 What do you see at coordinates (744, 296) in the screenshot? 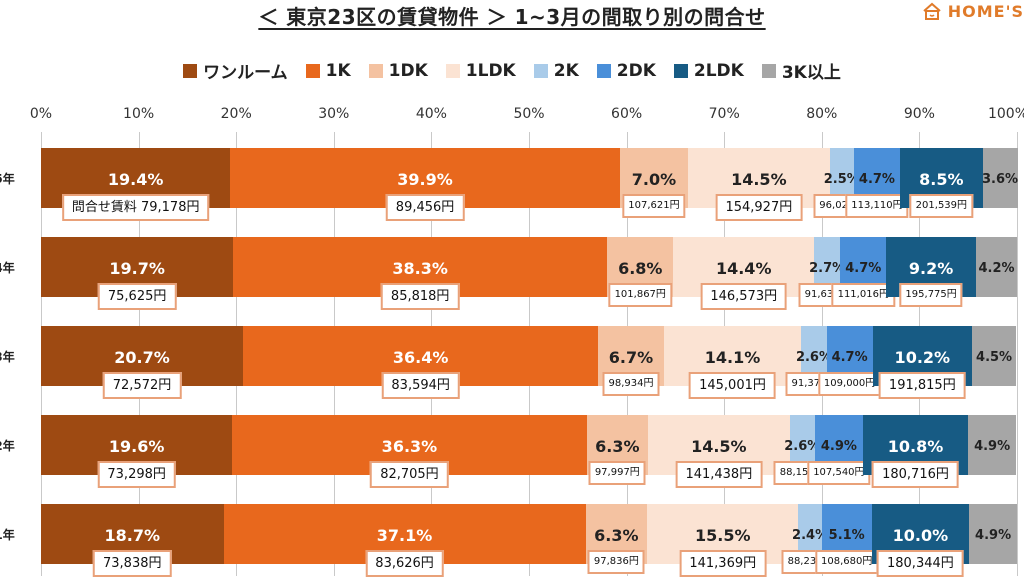
I see `rent-label: 146,573円` at bounding box center [744, 296].